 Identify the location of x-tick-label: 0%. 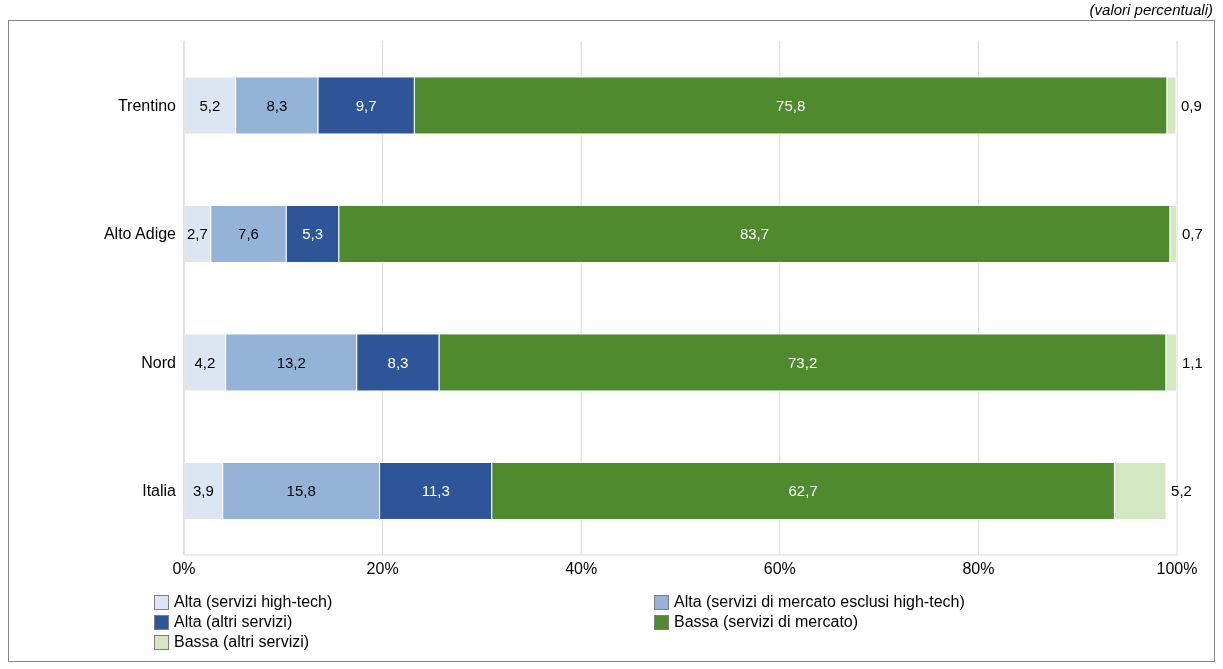
(184, 569).